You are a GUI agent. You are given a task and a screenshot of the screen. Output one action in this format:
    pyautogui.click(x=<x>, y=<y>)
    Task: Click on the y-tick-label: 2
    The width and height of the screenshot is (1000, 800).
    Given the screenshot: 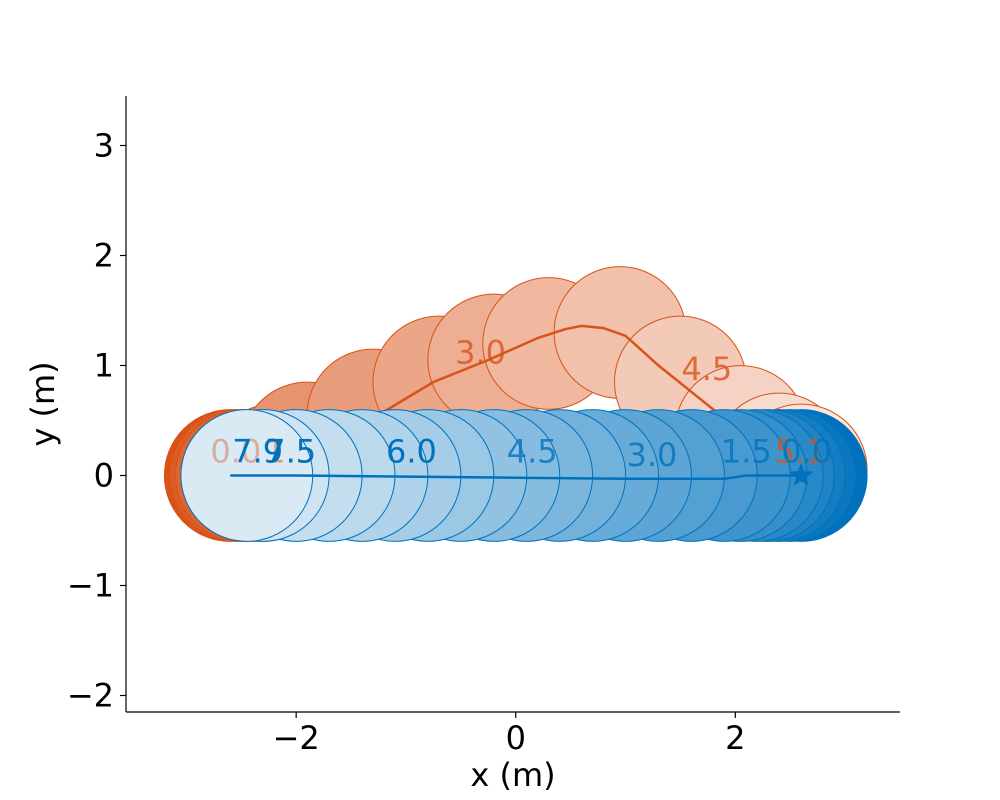 What is the action you would take?
    pyautogui.click(x=104, y=256)
    